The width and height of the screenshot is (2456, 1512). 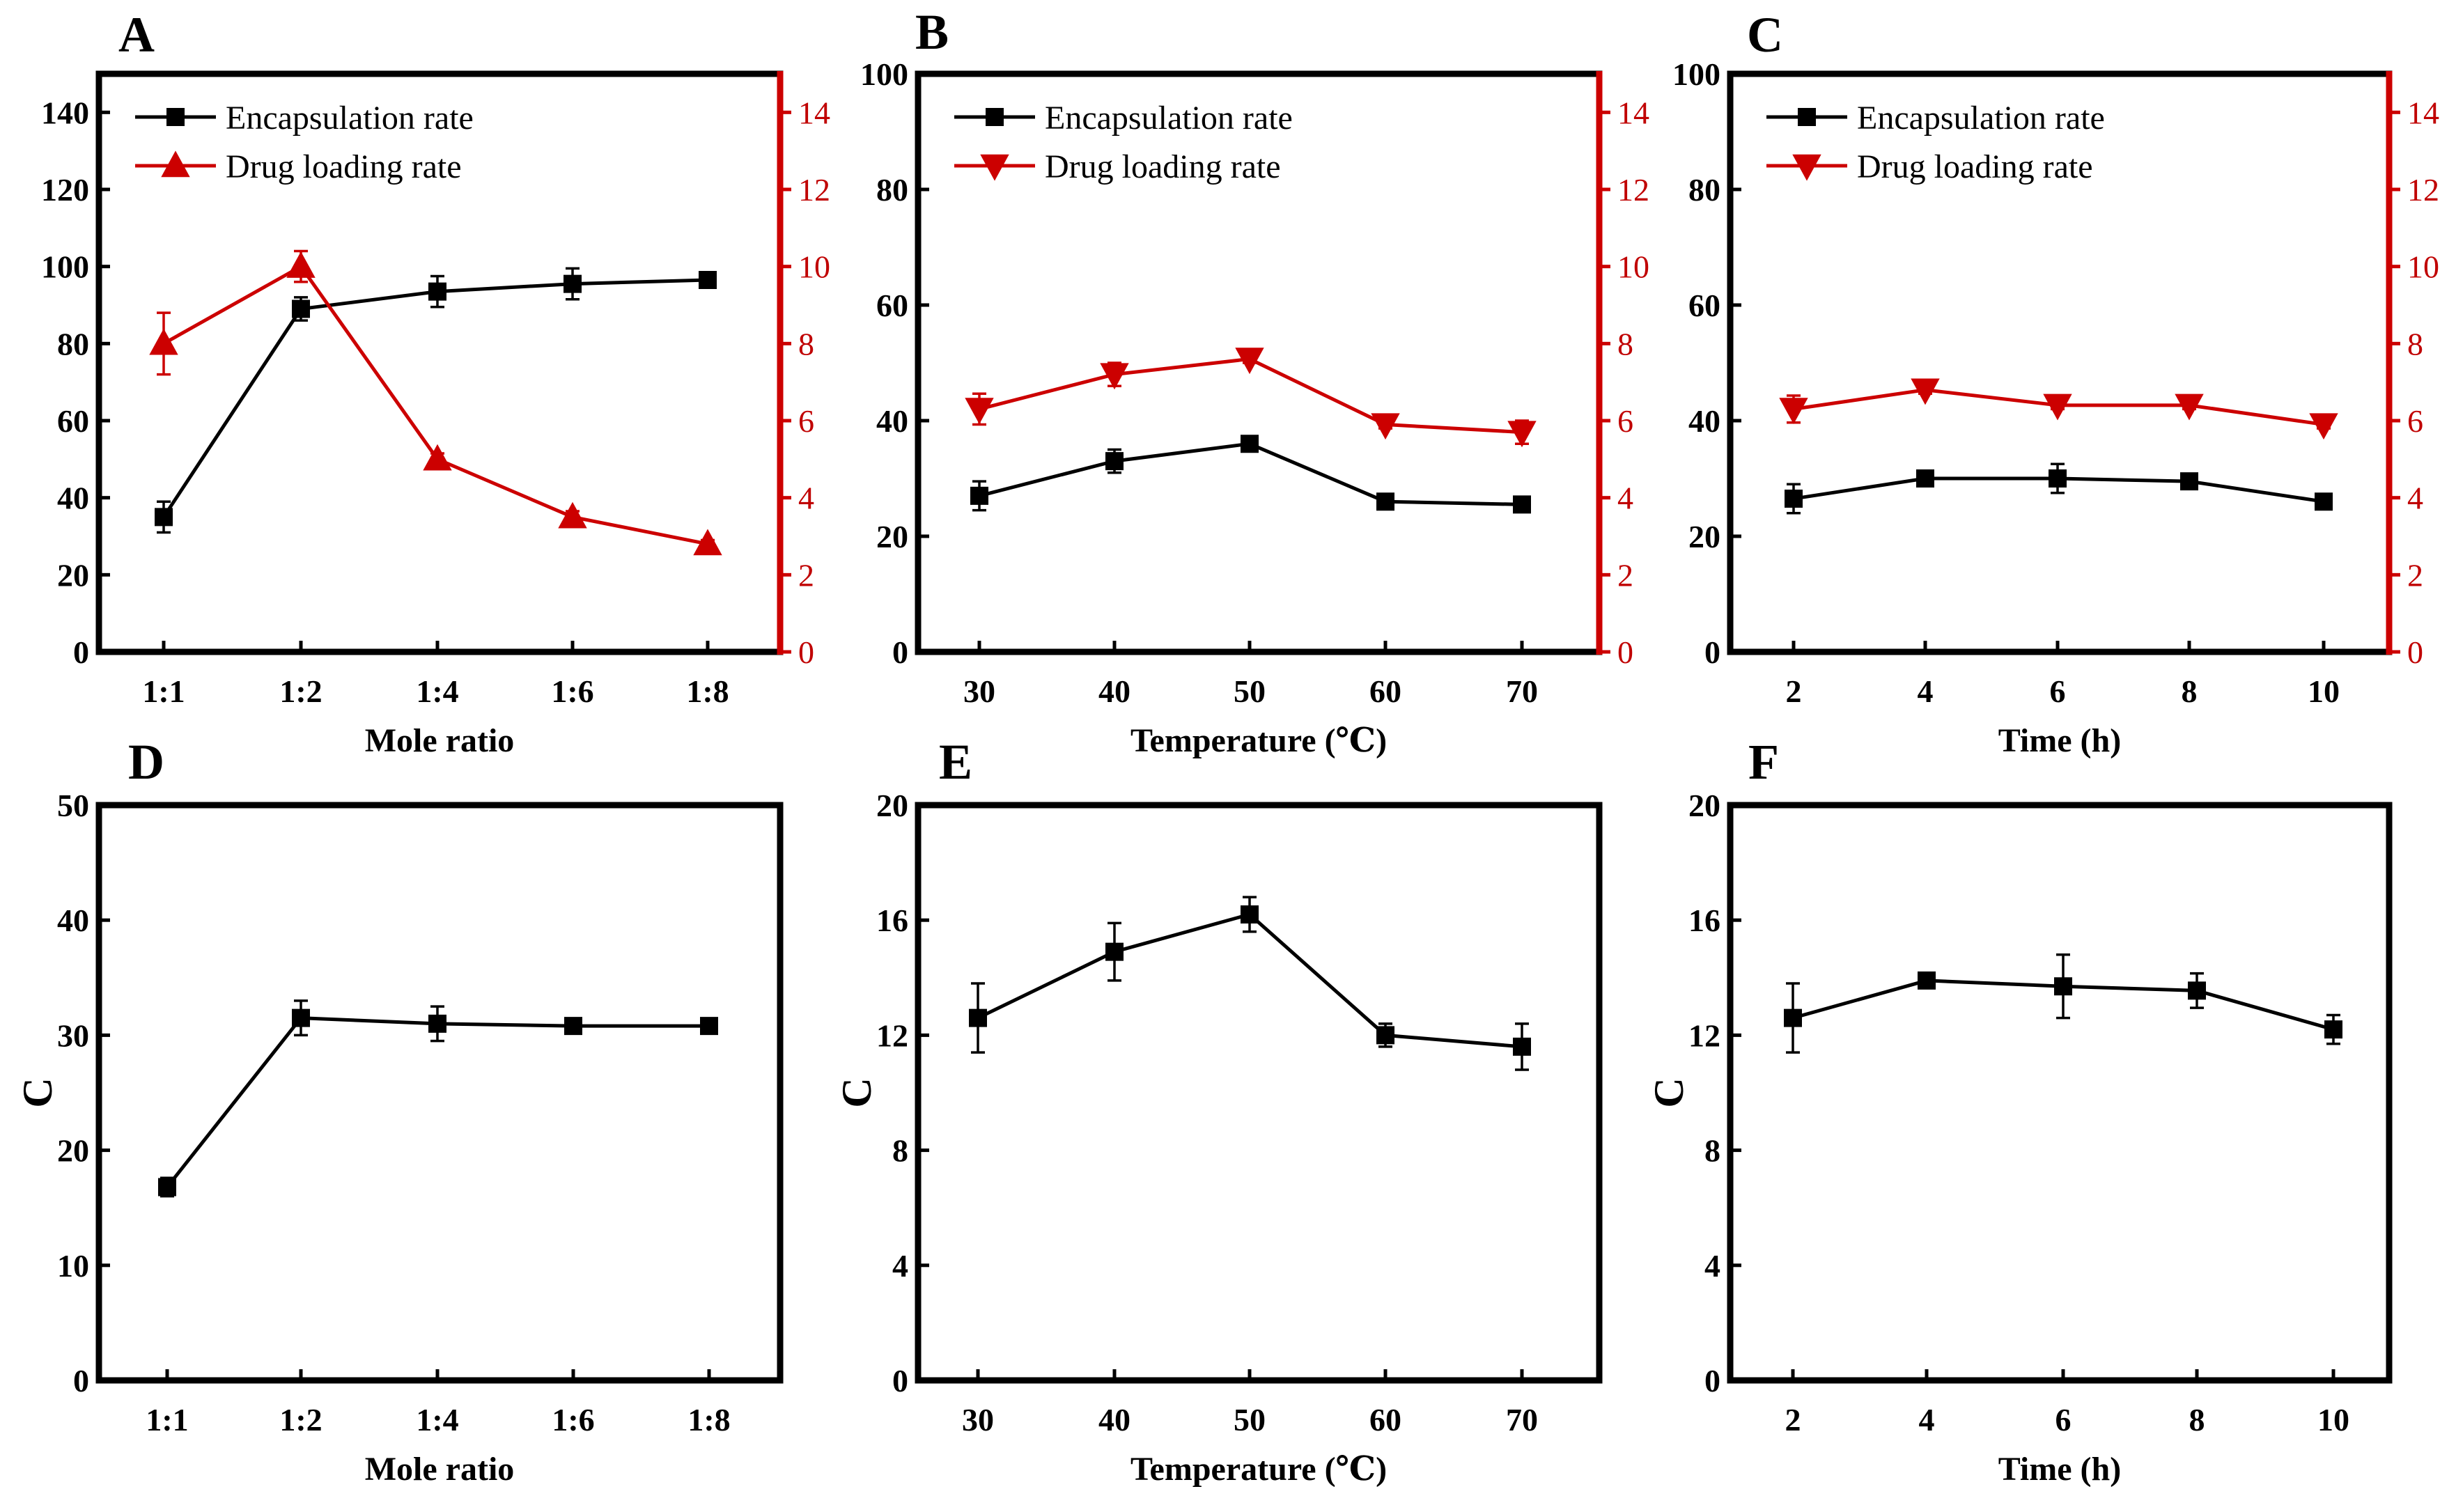 I want to click on y2-tick-label: 4, so click(x=2415, y=499).